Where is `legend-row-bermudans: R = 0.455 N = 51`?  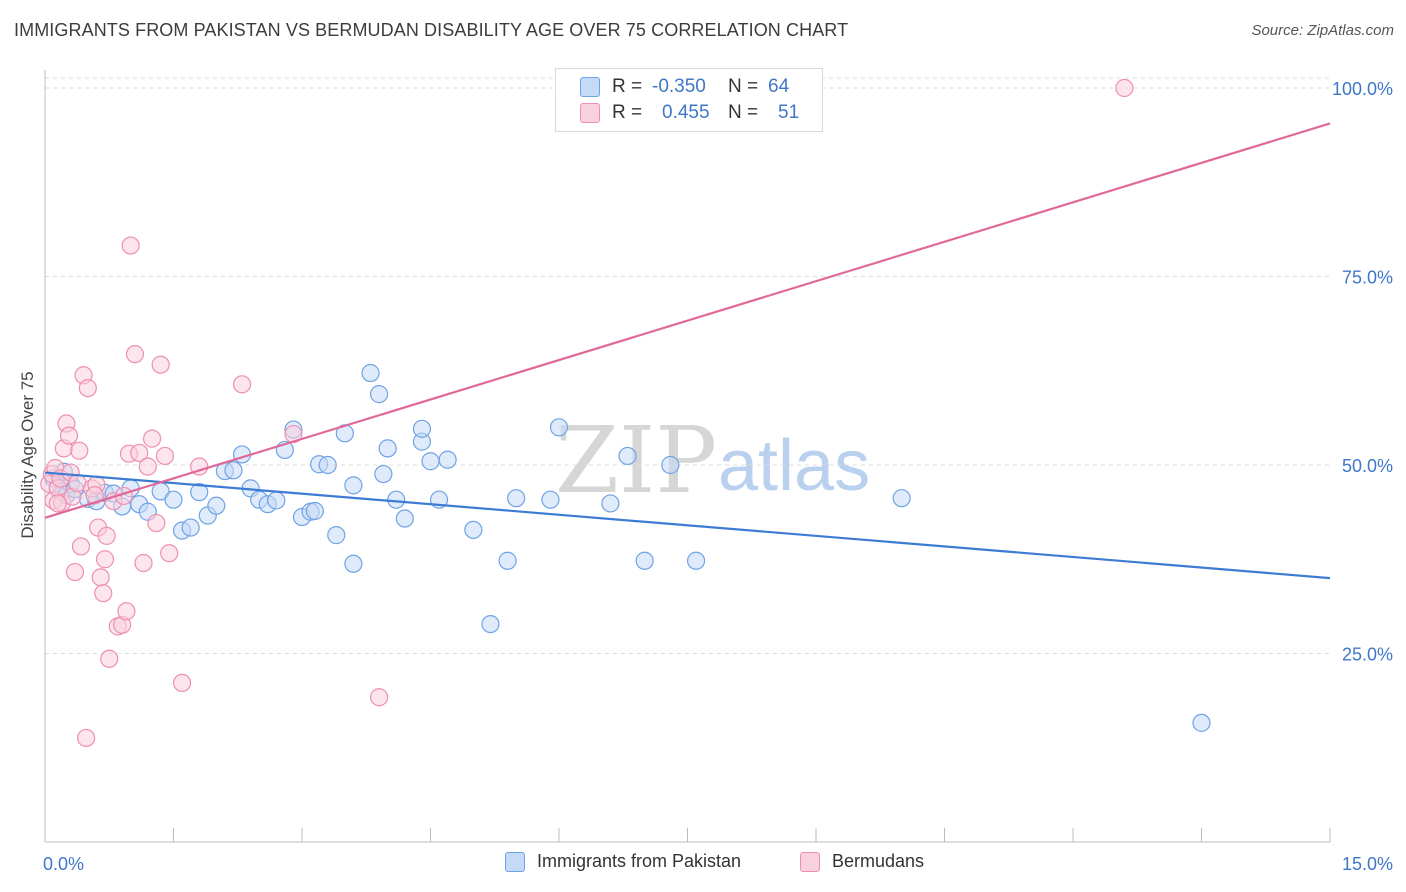
legend-row-bermudans: R = 0.455 N = 51 is located at coordinates (699, 113).